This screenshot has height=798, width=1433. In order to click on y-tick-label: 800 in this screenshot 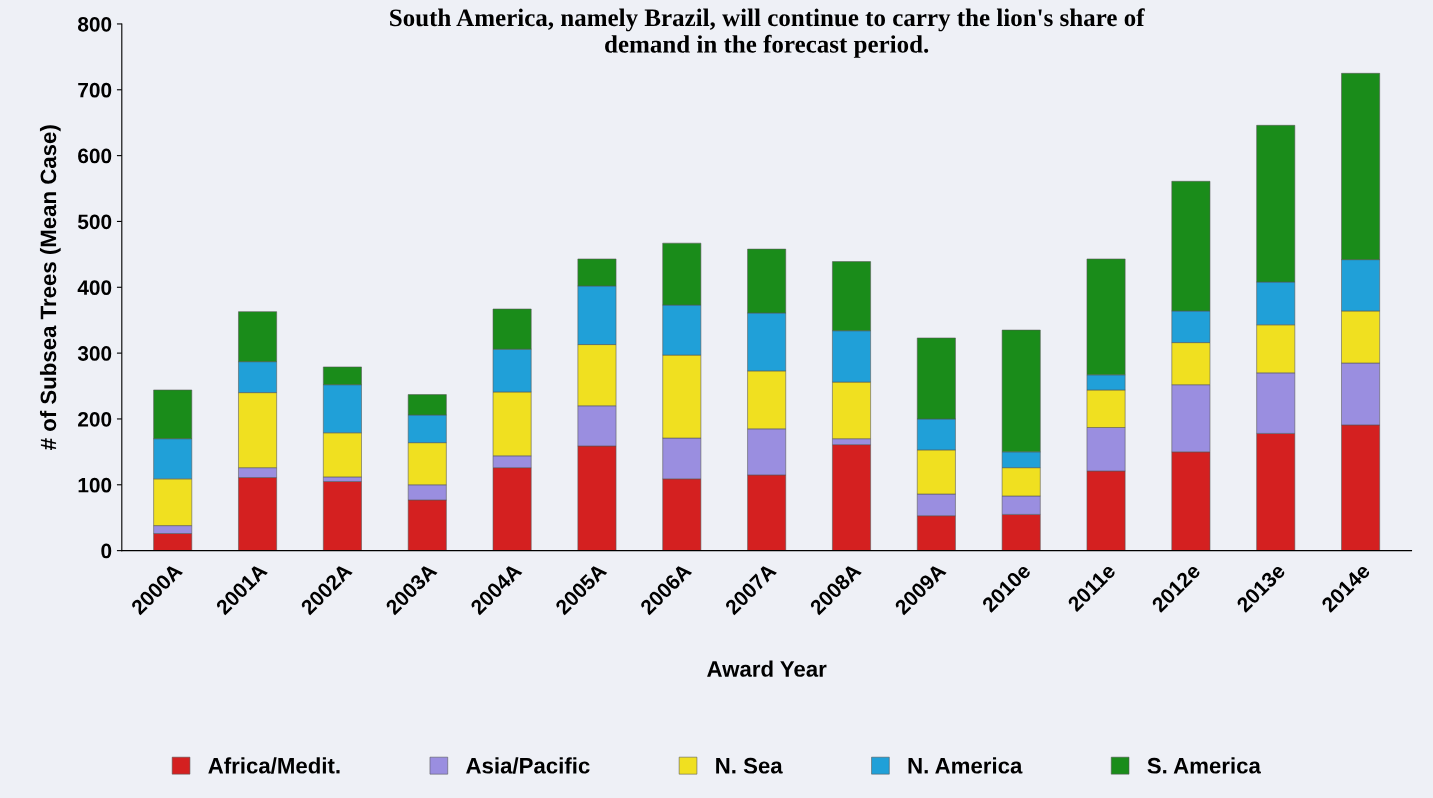, I will do `click(94, 24)`.